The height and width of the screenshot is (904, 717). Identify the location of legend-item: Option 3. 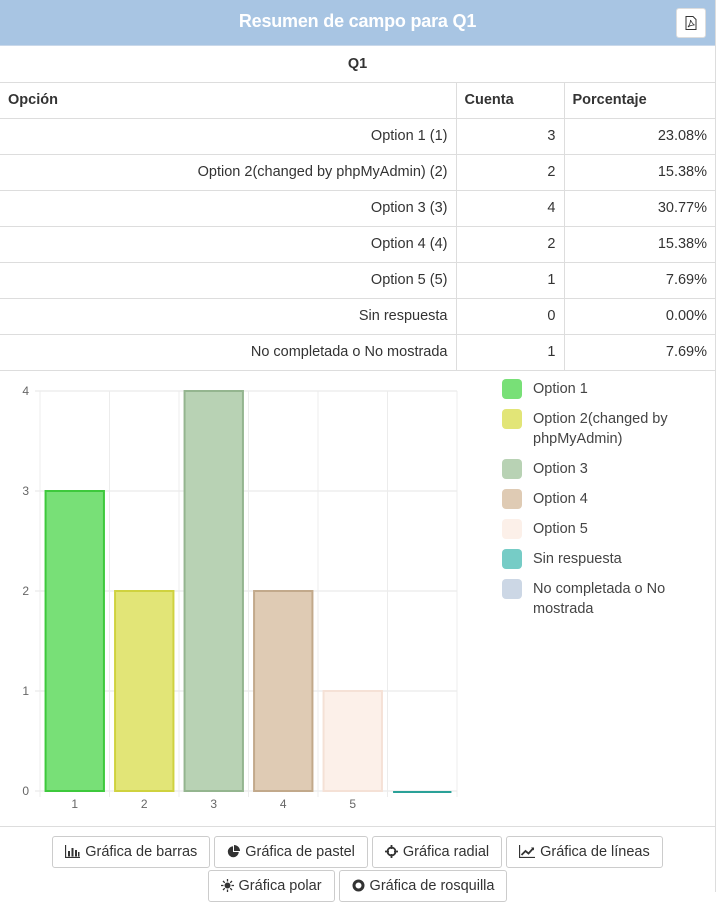
(602, 468).